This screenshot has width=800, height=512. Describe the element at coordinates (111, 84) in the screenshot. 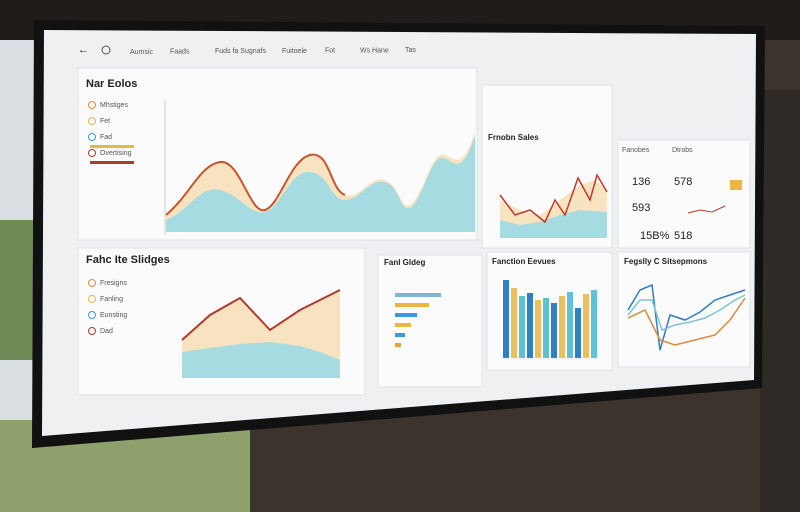

I see `panel-title: Nar Eolos` at that location.